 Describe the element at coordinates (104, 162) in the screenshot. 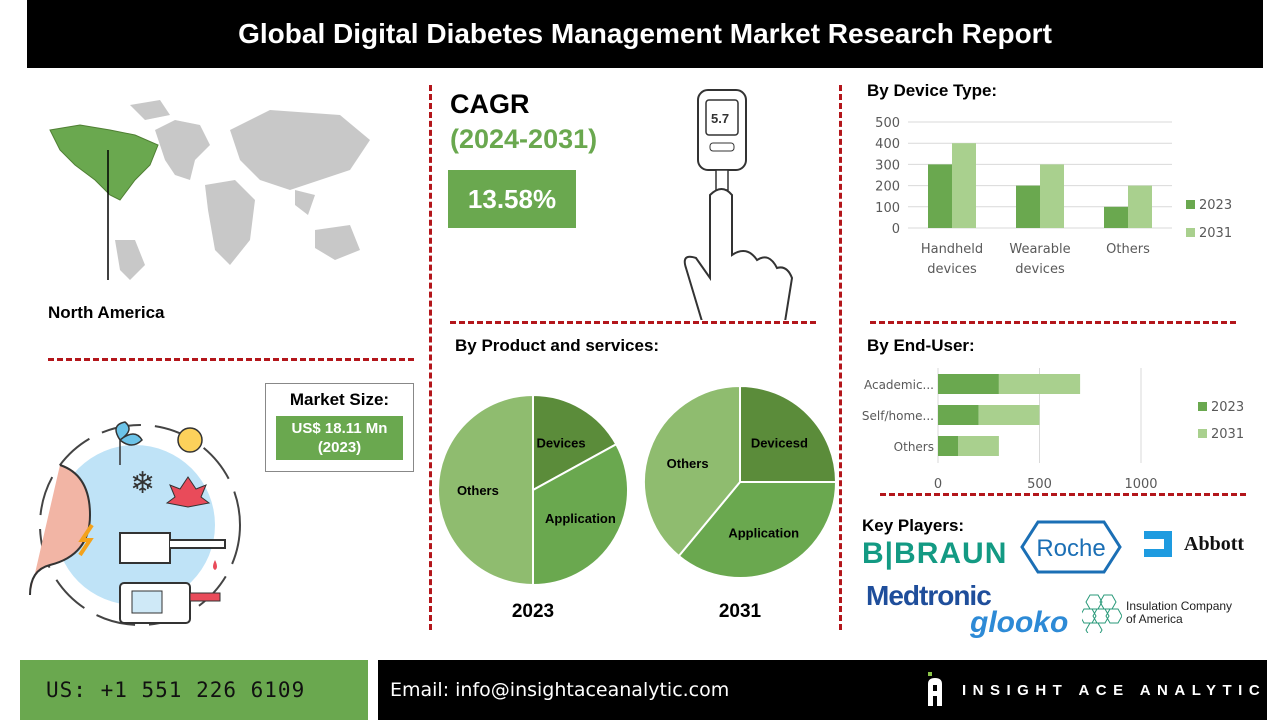

I see `north-america-highlight` at that location.